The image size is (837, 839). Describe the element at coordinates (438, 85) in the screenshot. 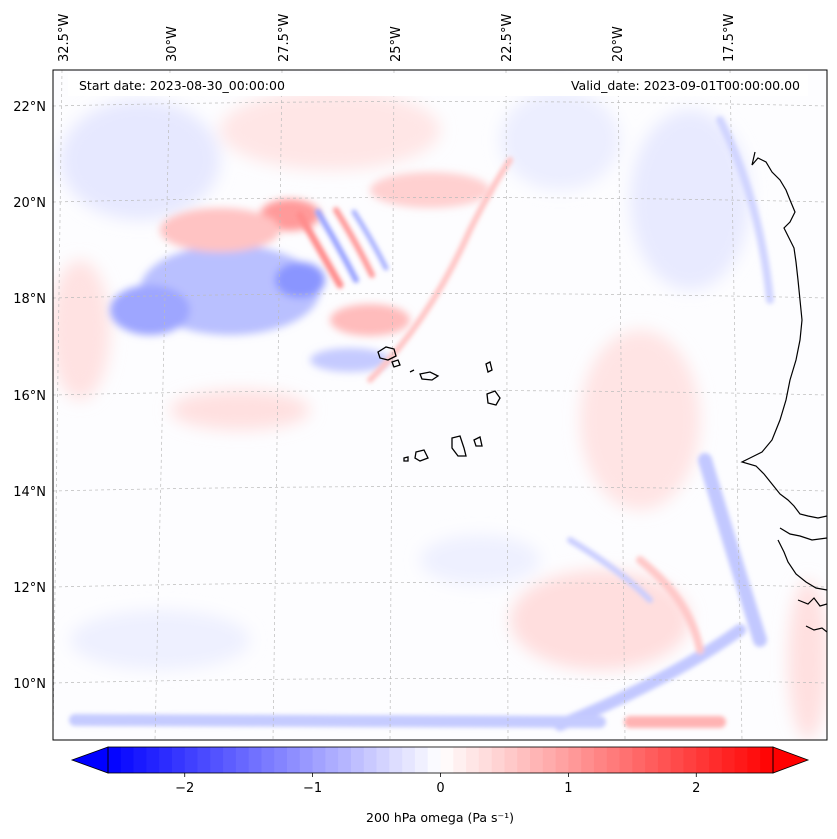

I see `date-header-strip` at that location.